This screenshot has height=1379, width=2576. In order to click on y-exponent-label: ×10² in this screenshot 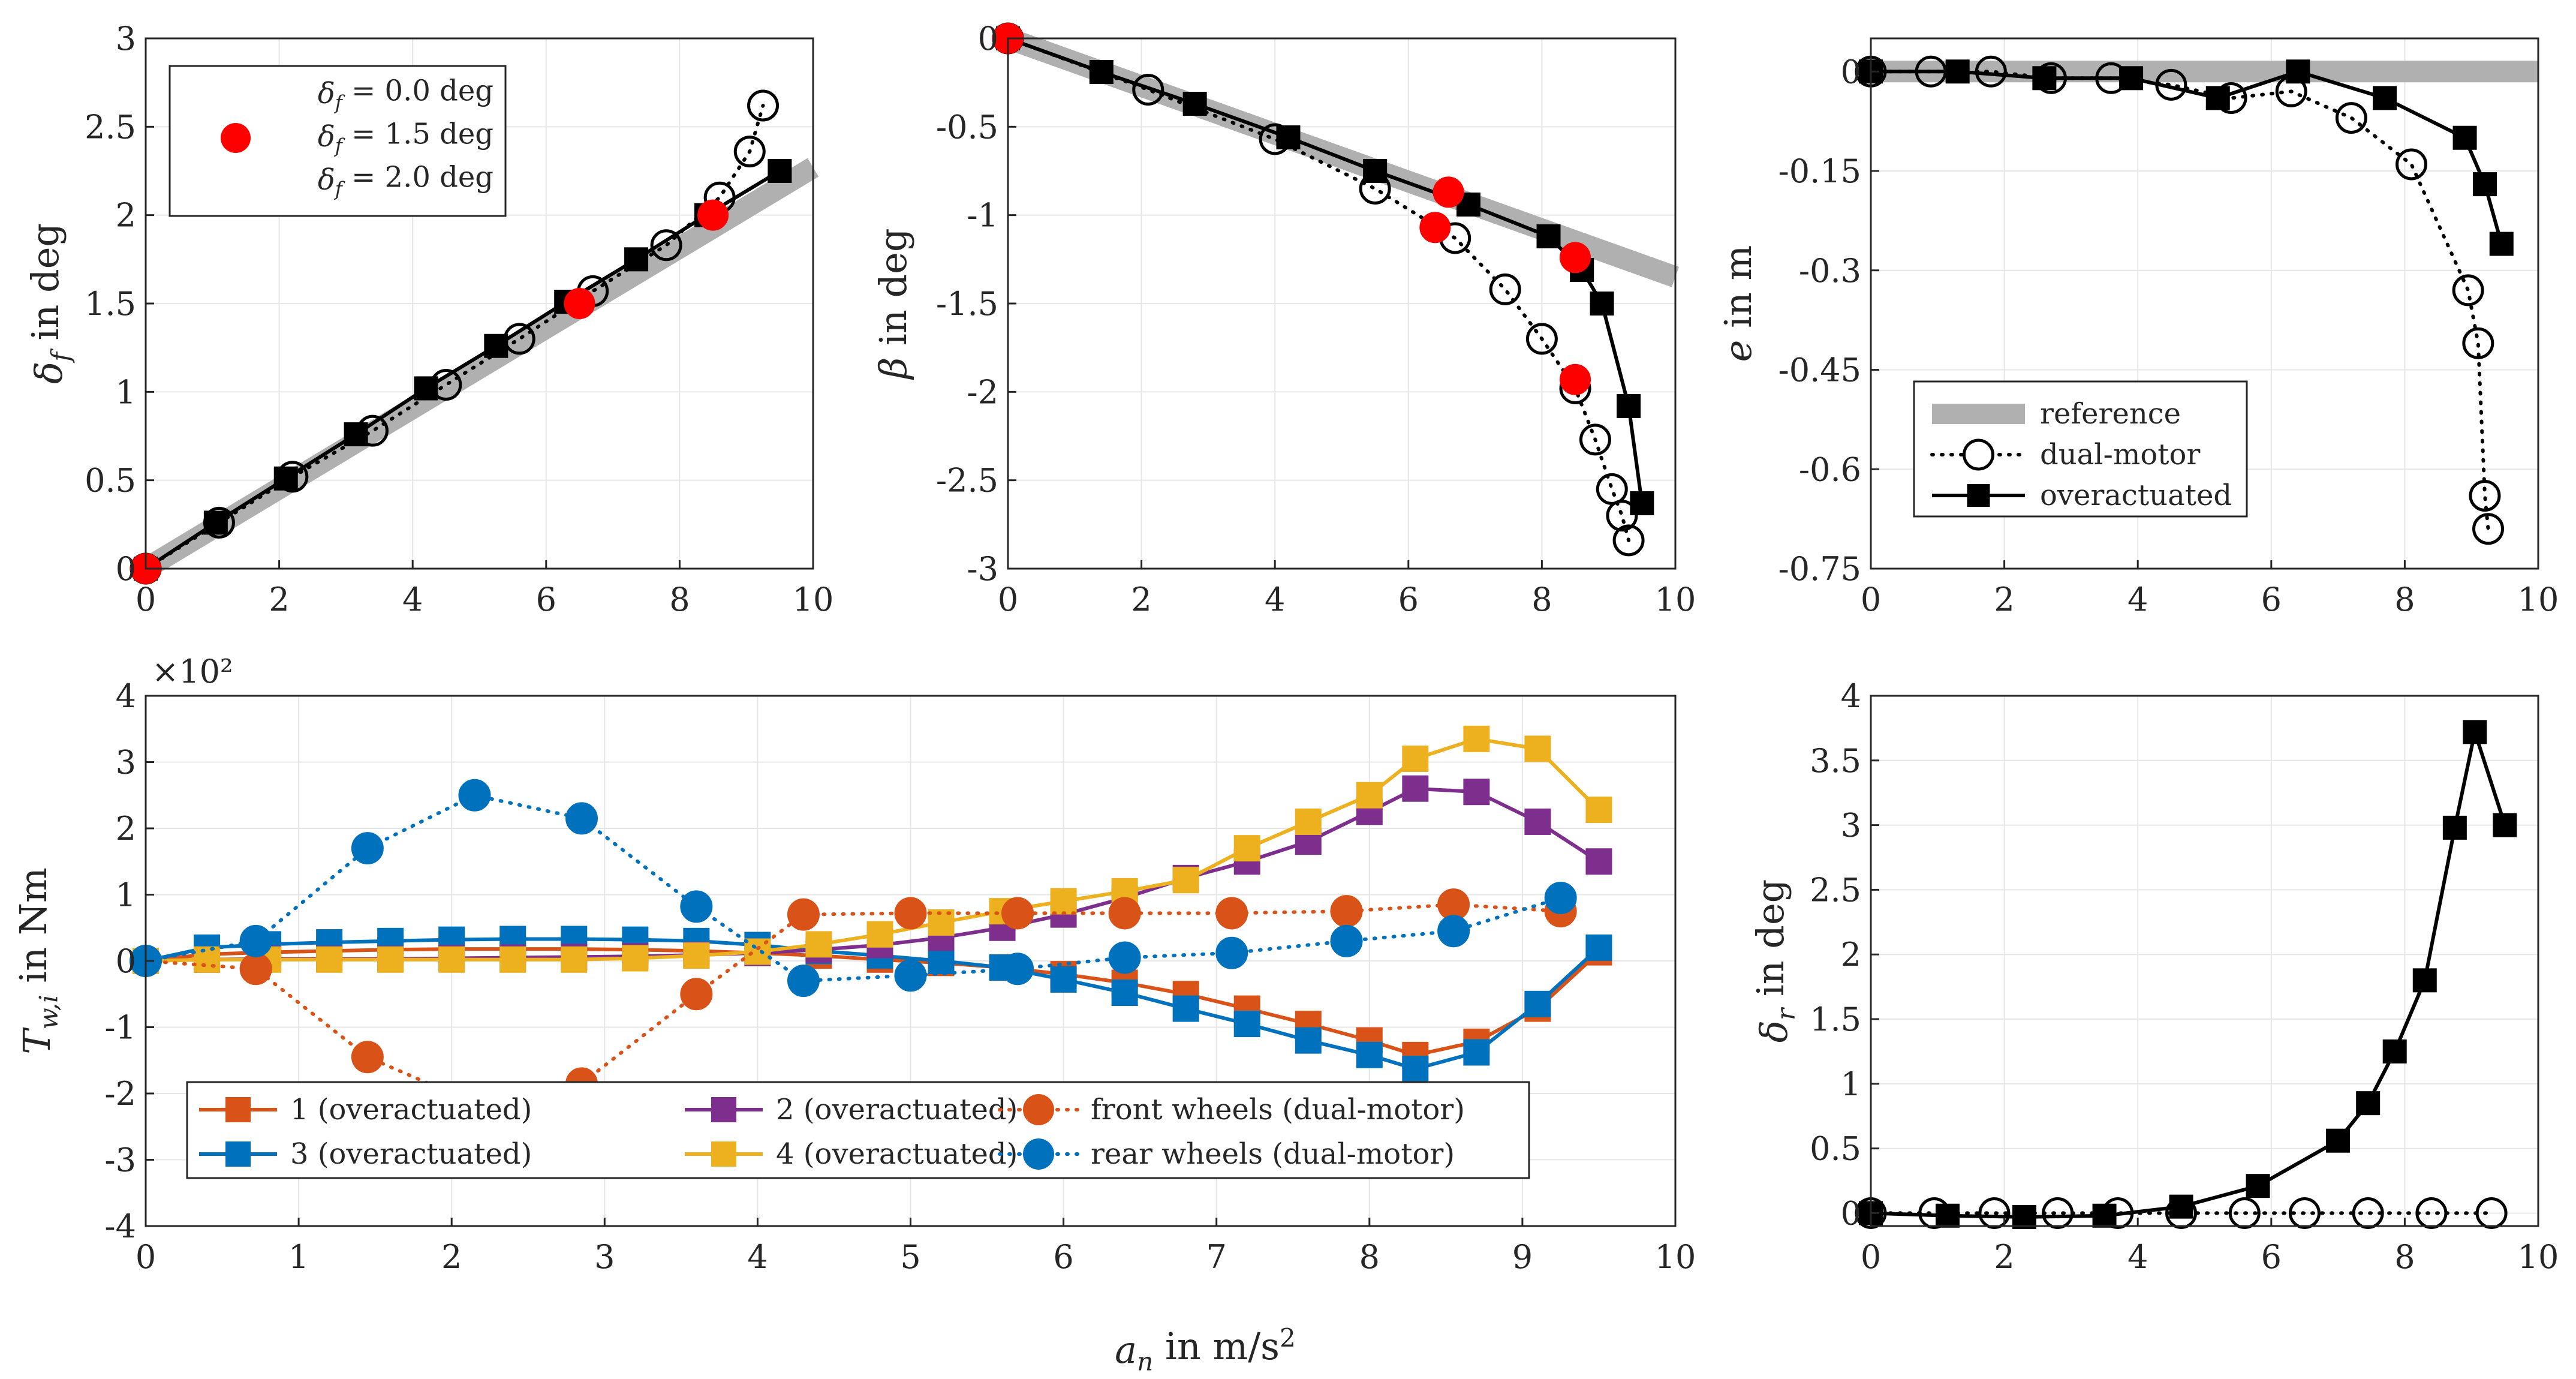, I will do `click(193, 672)`.